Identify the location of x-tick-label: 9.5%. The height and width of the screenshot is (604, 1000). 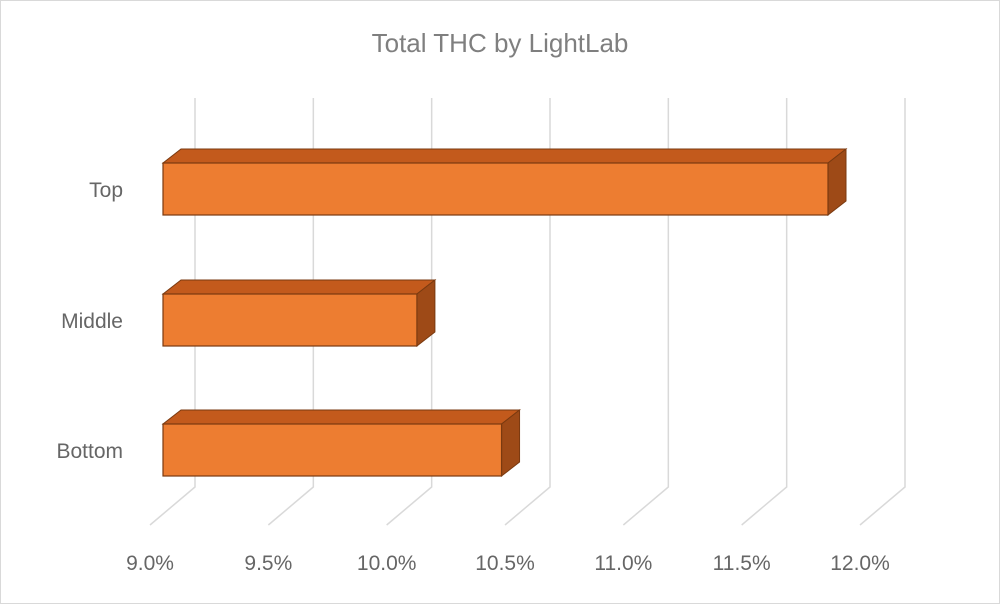
(268, 563).